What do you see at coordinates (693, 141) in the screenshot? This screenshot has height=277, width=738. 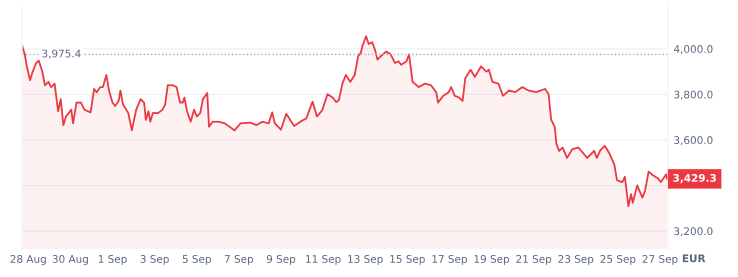 I see `y-tick-label: 3,600.0` at bounding box center [693, 141].